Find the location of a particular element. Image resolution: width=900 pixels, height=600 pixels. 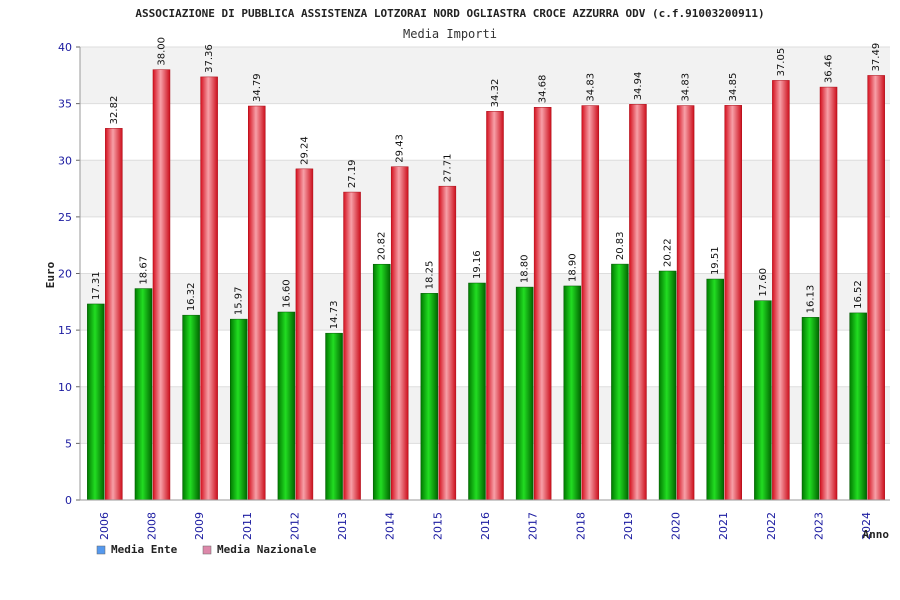

data-label: 38.00 is located at coordinates (161, 51).